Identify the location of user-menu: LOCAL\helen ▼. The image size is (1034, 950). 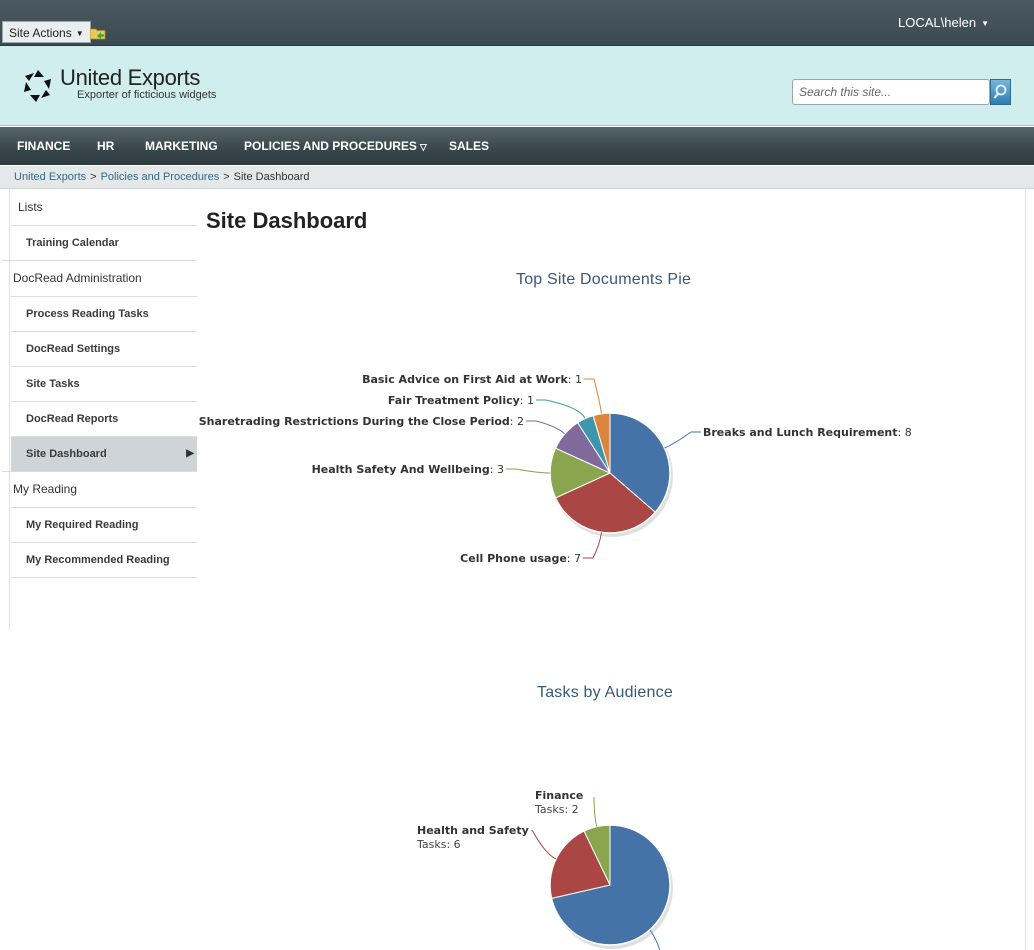
(943, 22).